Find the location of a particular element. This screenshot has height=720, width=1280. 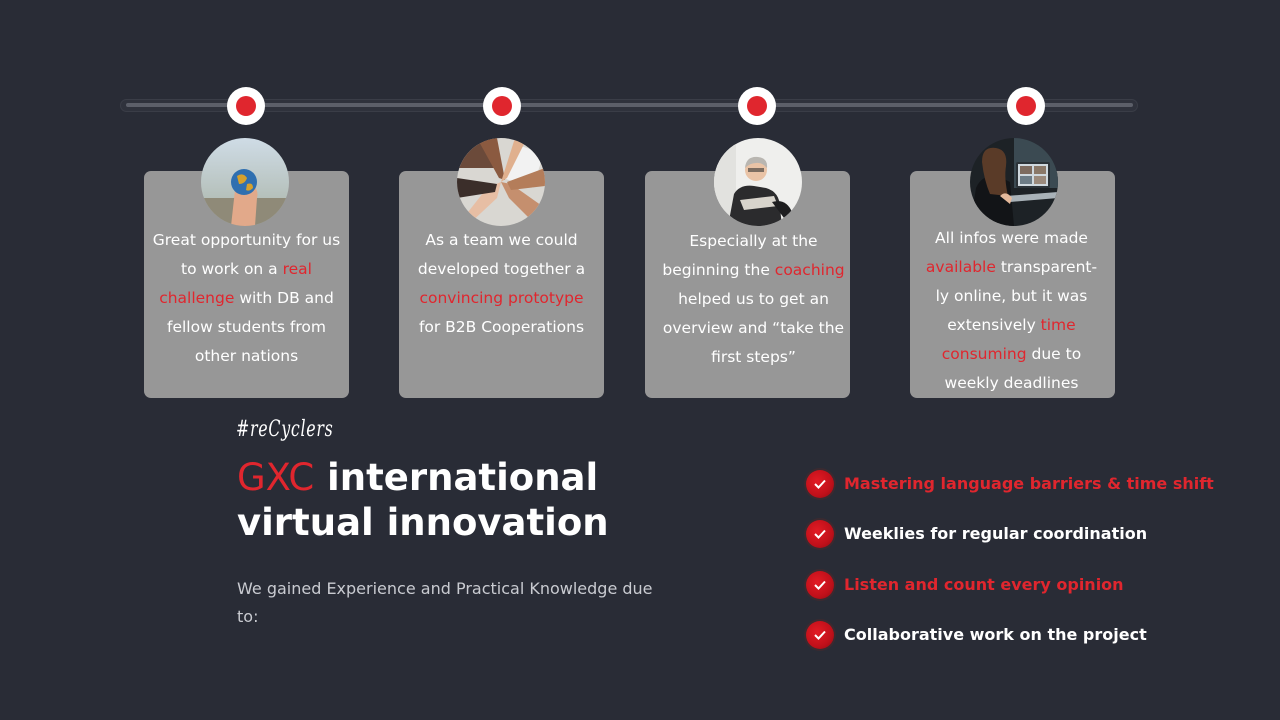

card-highlight-text: available is located at coordinates (960, 267).